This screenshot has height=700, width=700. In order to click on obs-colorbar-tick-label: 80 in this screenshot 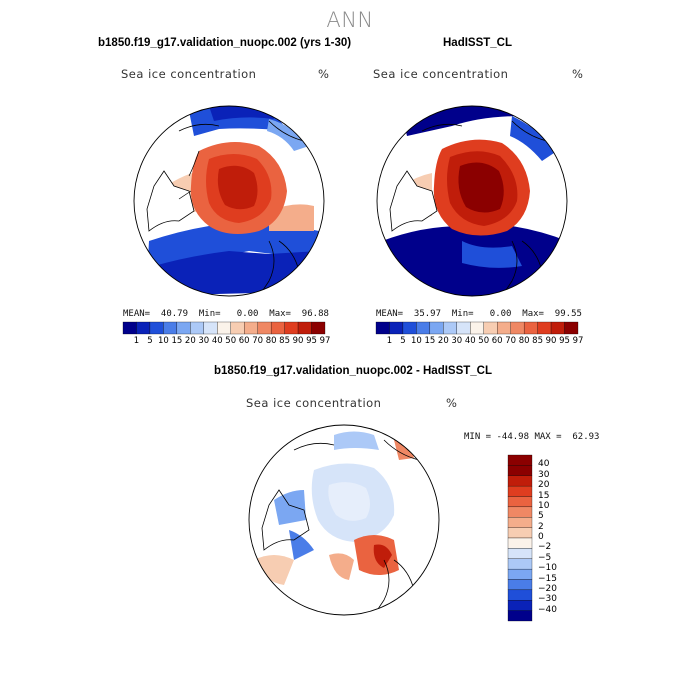, I will do `click(524, 341)`.